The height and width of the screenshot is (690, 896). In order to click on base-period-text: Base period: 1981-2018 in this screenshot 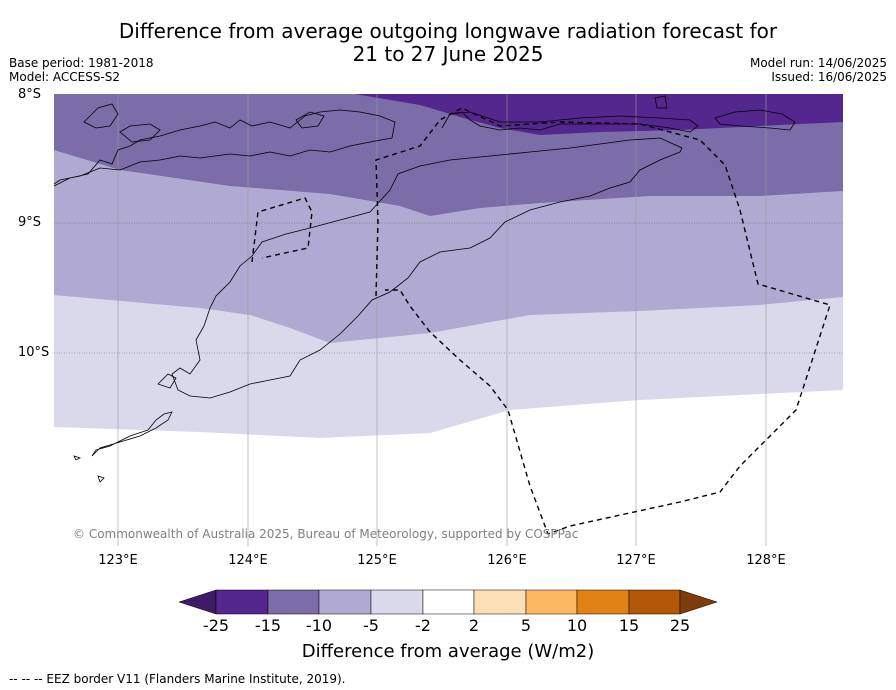, I will do `click(81, 63)`.